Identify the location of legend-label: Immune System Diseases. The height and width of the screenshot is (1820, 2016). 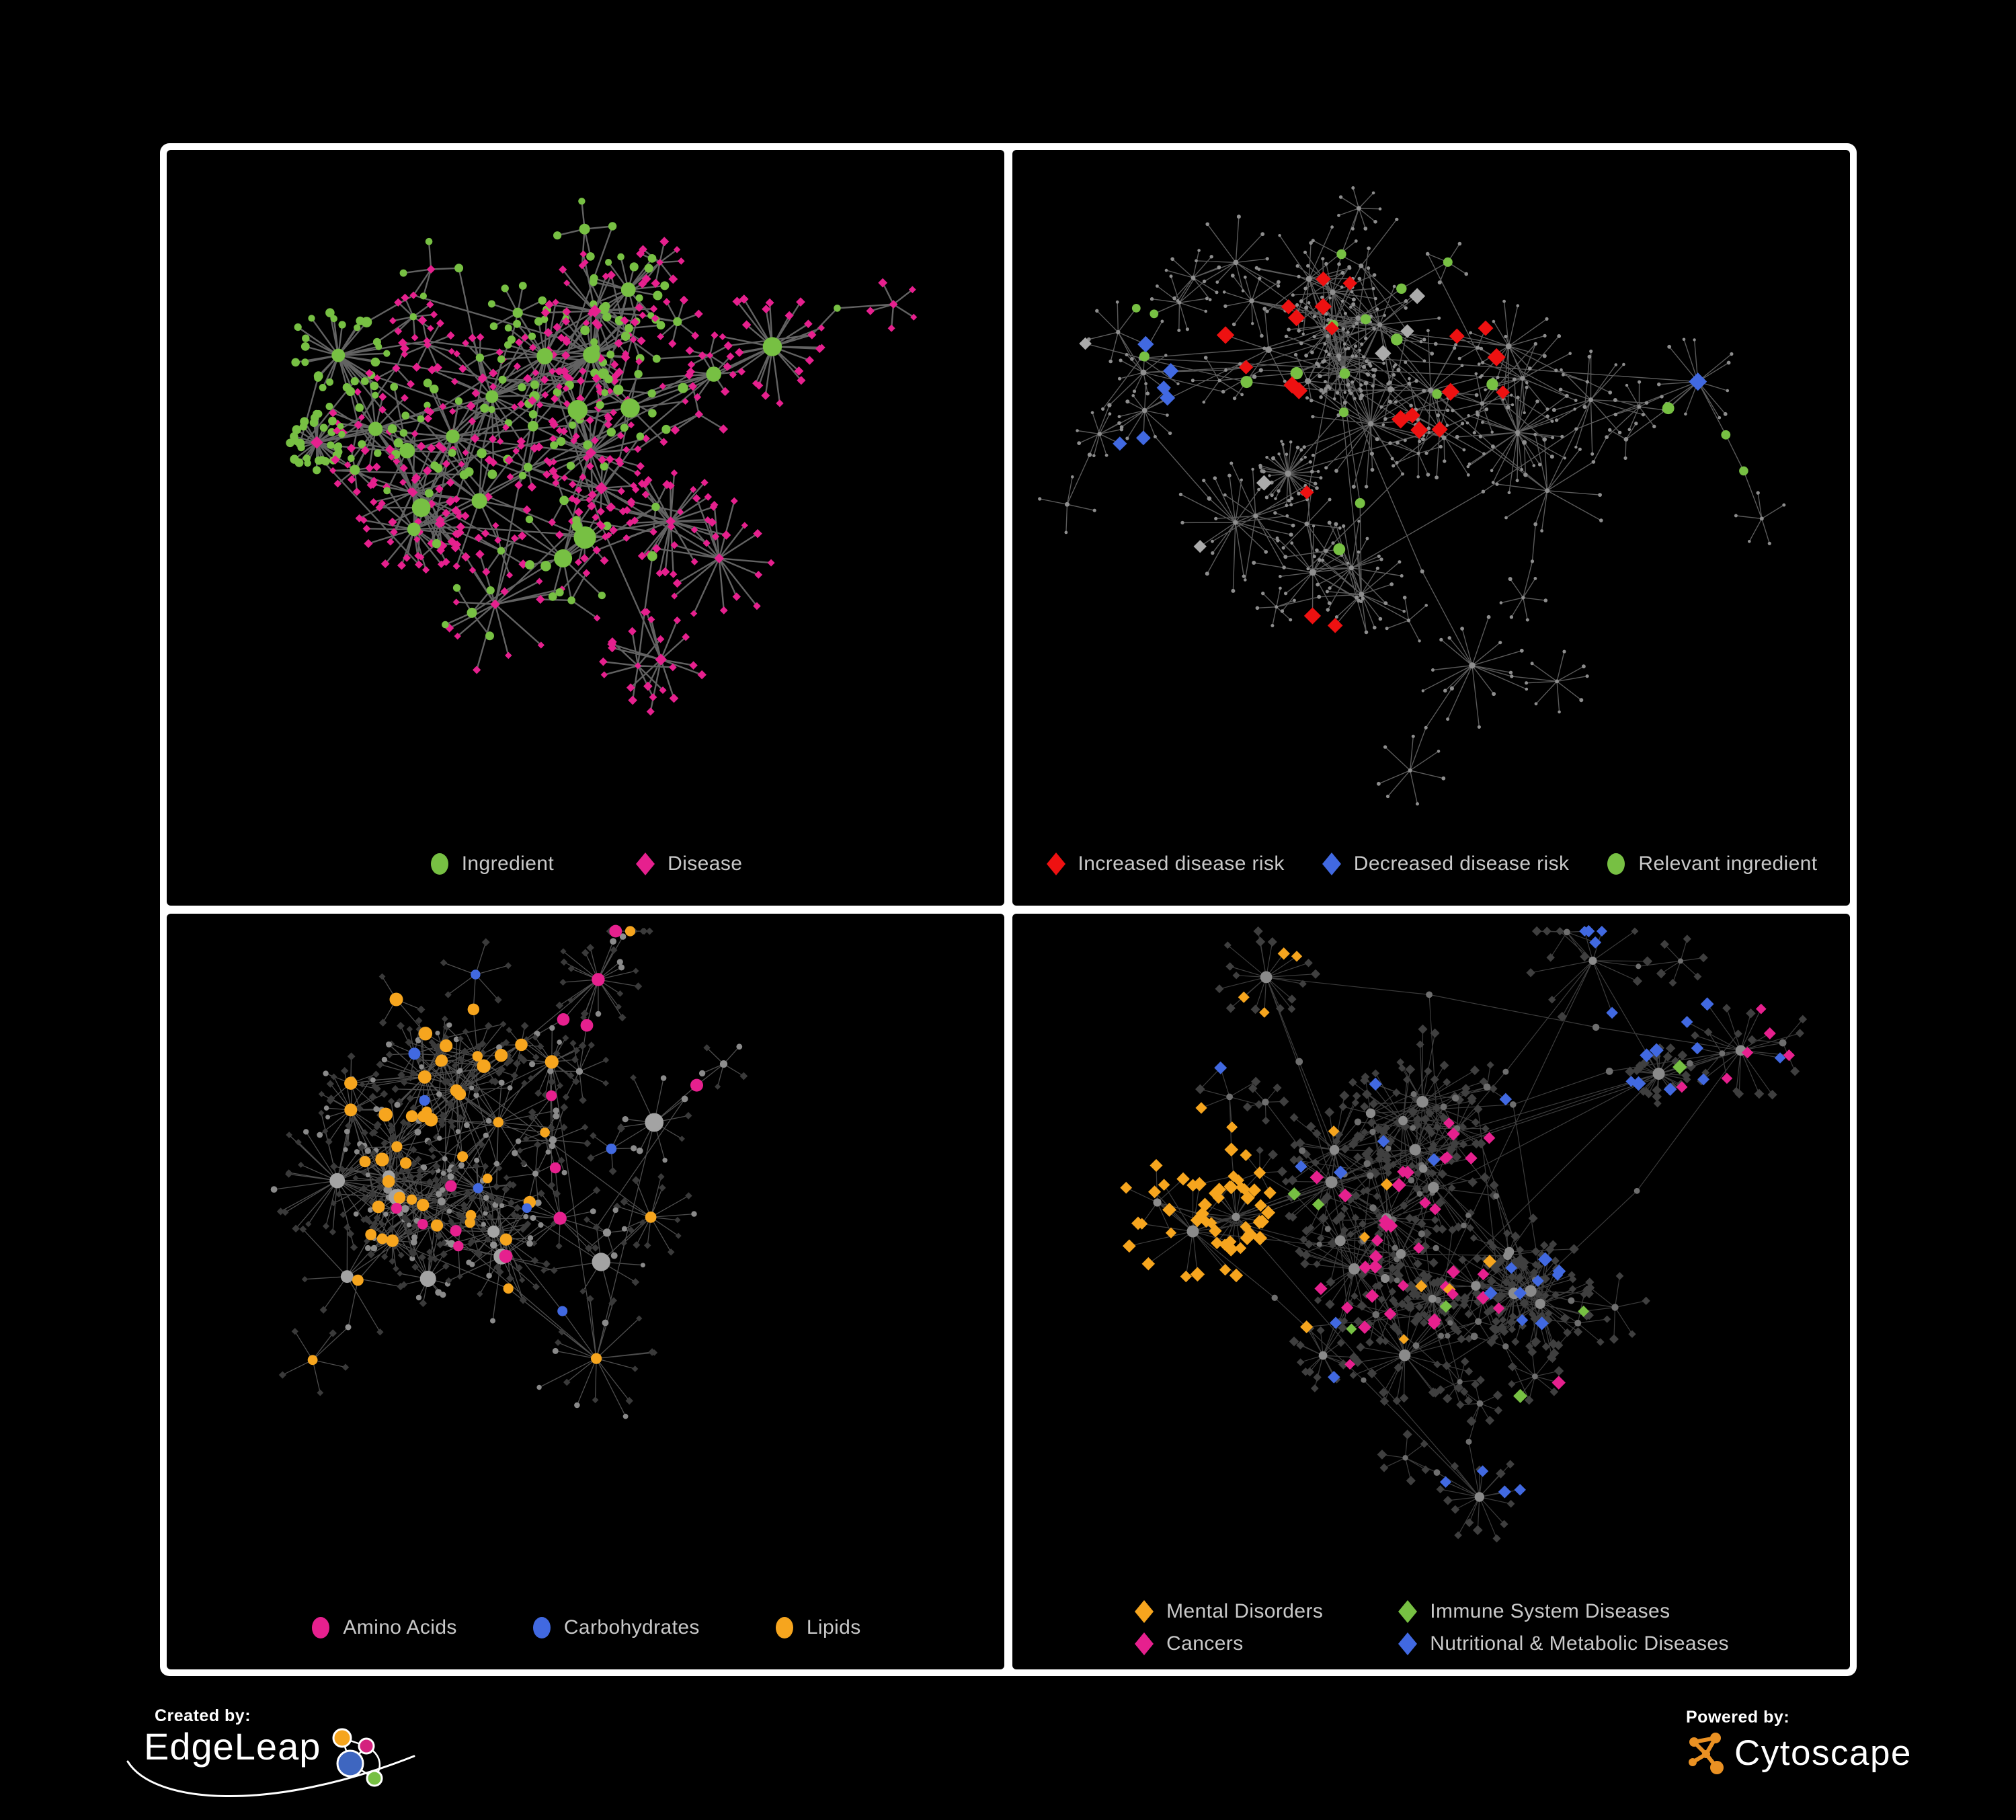
(1550, 1611).